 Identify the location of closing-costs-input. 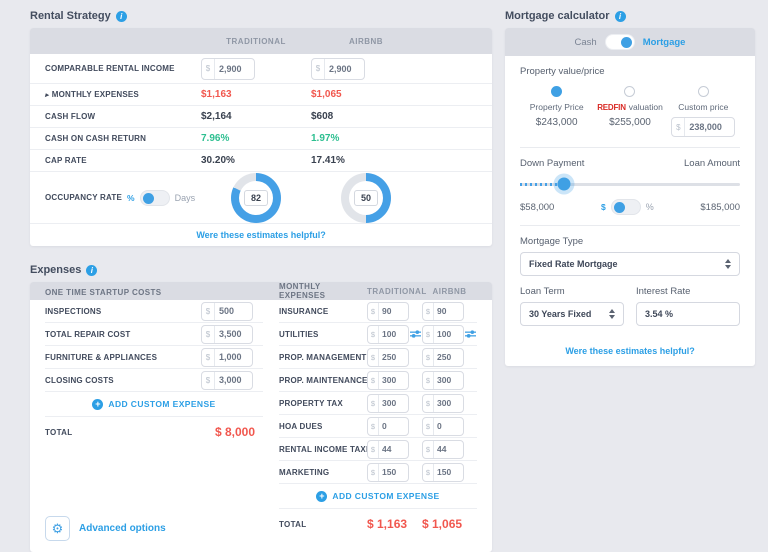
(233, 380).